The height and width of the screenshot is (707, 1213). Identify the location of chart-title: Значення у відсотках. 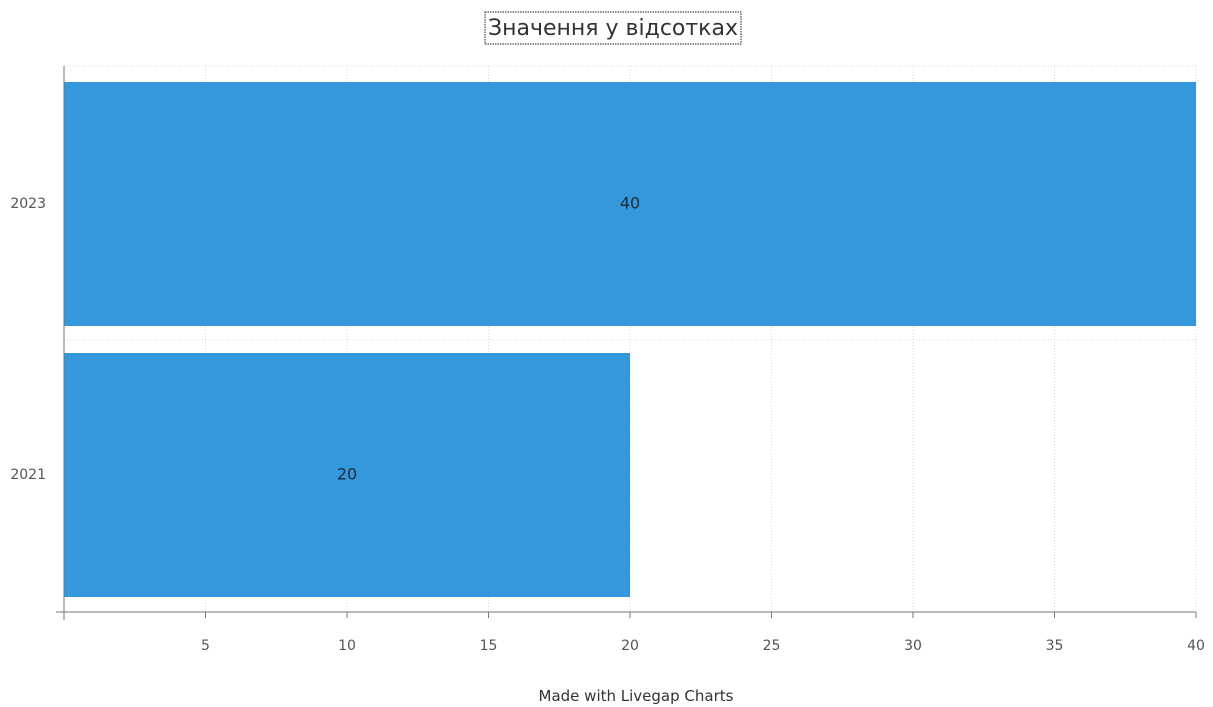
(613, 28).